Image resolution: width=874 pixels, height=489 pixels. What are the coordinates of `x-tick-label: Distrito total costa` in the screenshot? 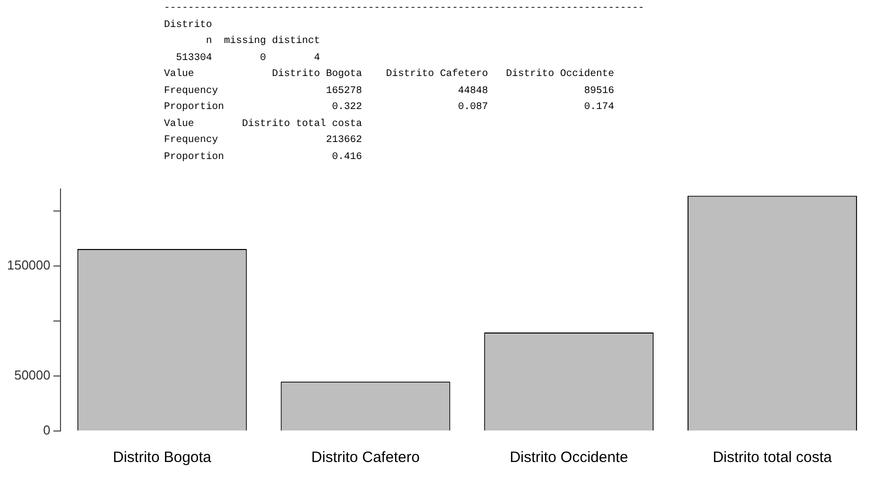 It's located at (772, 457).